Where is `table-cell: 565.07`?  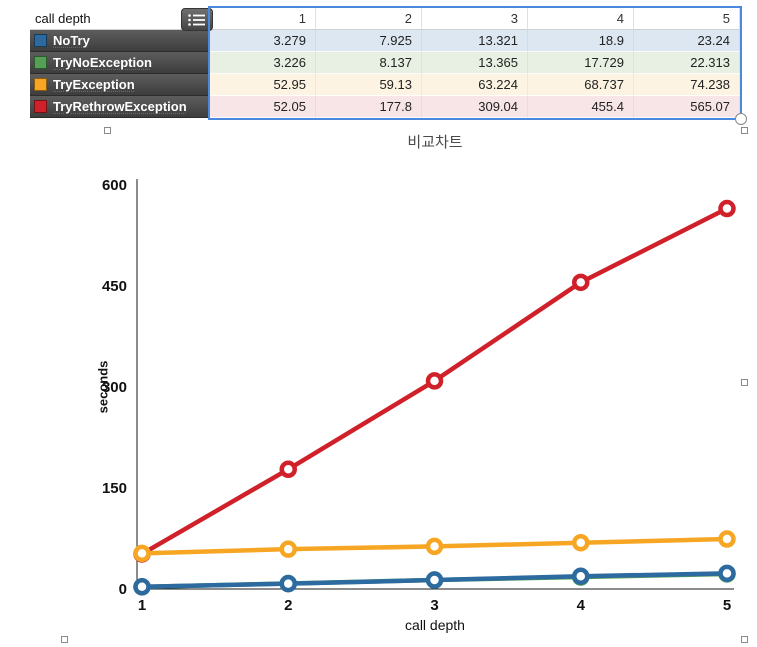 table-cell: 565.07 is located at coordinates (687, 107).